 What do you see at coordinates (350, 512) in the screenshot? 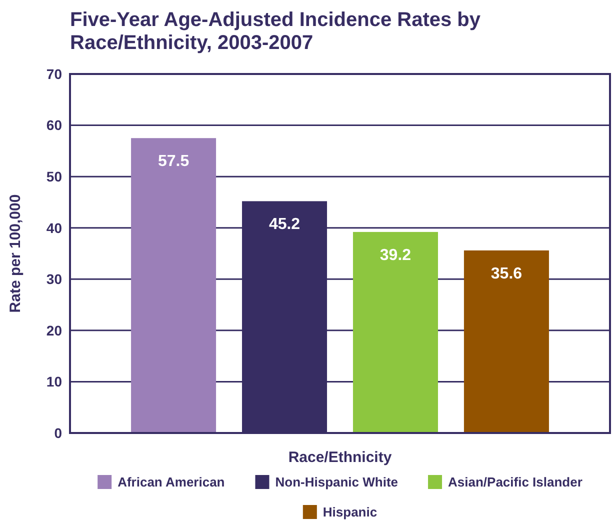
I see `legend-label: Hispanic` at bounding box center [350, 512].